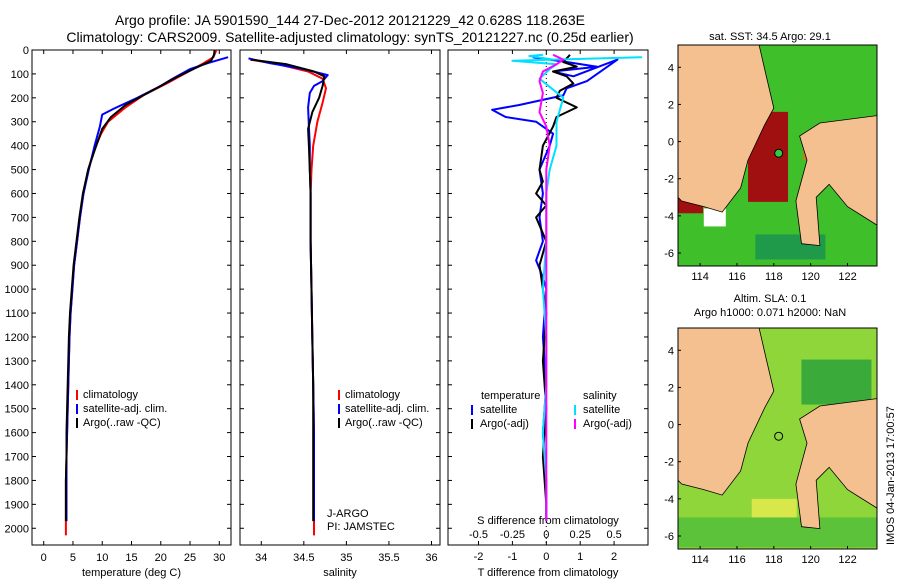  Describe the element at coordinates (161, 558) in the screenshot. I see `temp-tick-label: 20` at that location.